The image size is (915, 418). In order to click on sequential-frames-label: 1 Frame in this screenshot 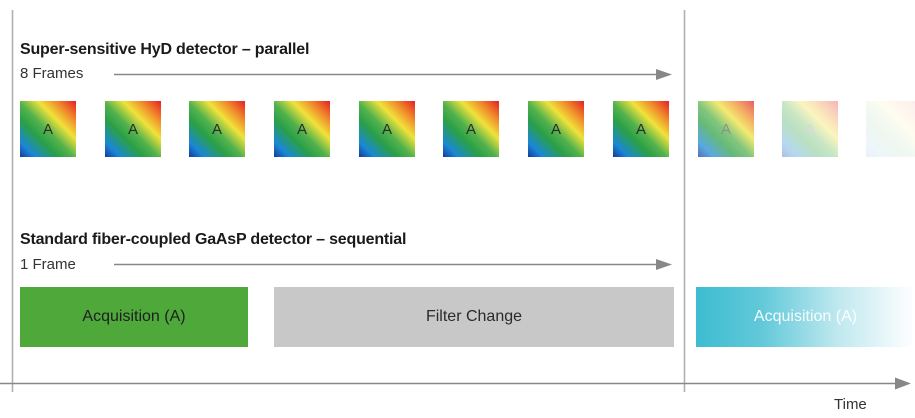, I will do `click(48, 264)`.